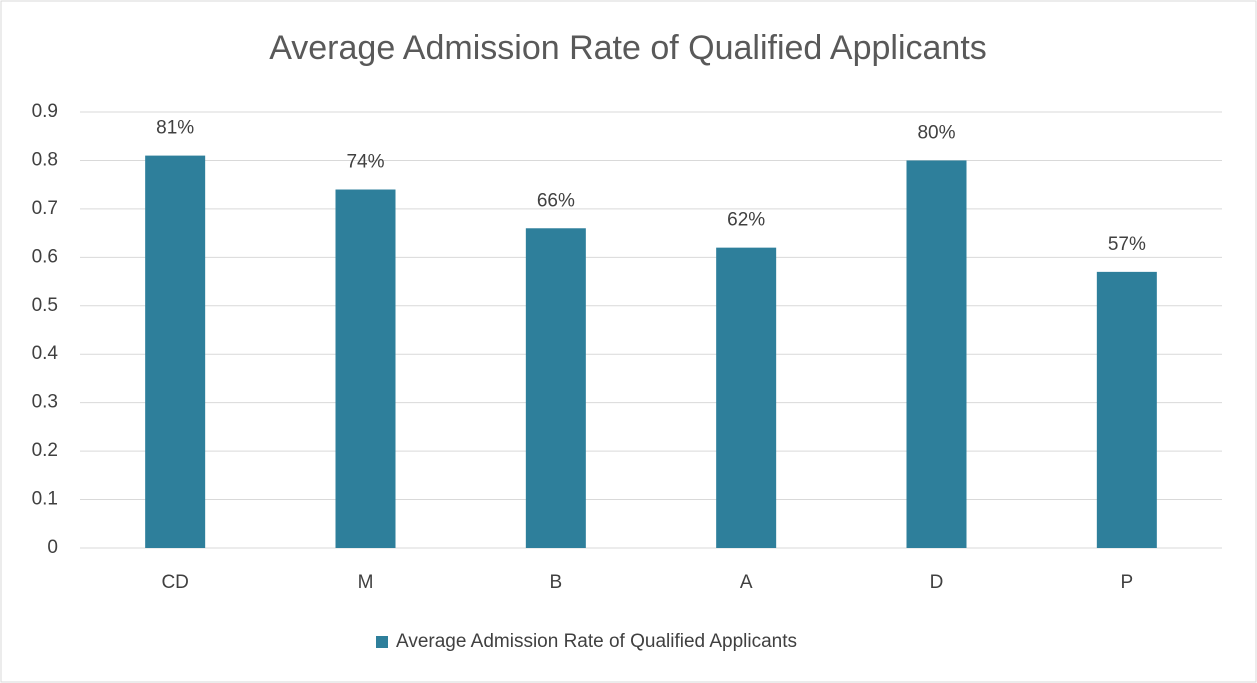 The height and width of the screenshot is (683, 1257). What do you see at coordinates (45, 159) in the screenshot?
I see `y-tick-label: 0.8` at bounding box center [45, 159].